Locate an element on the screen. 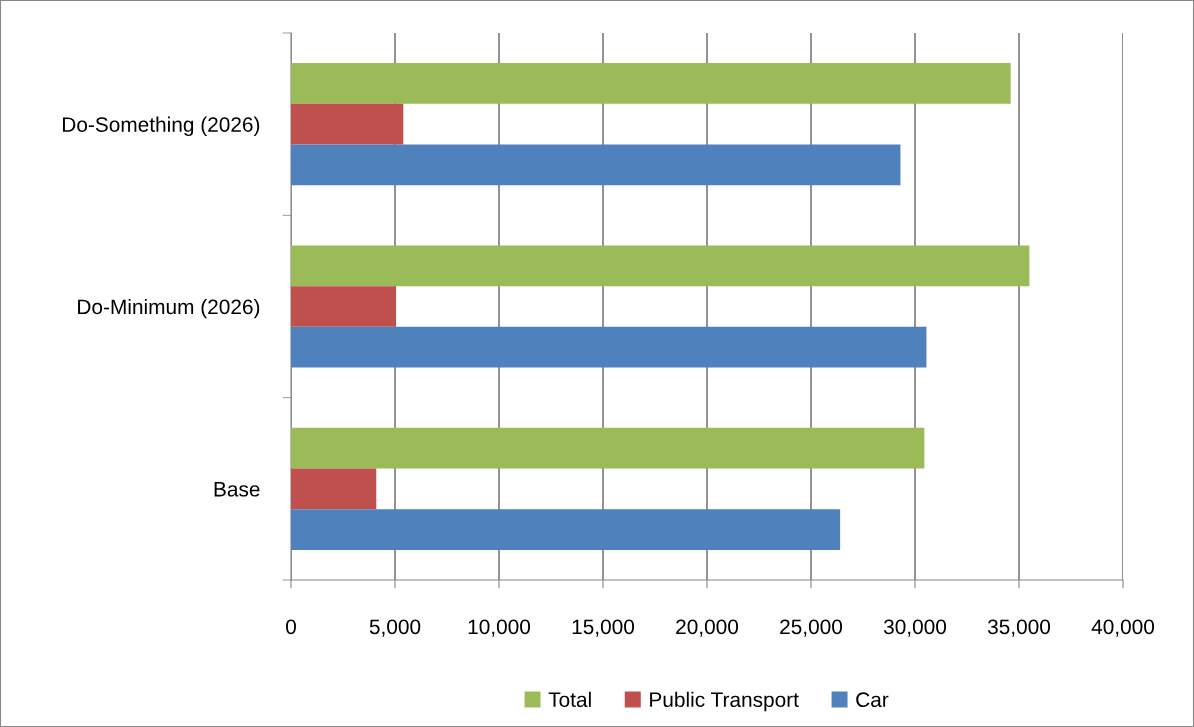  x-tick-label: 0 is located at coordinates (291, 627).